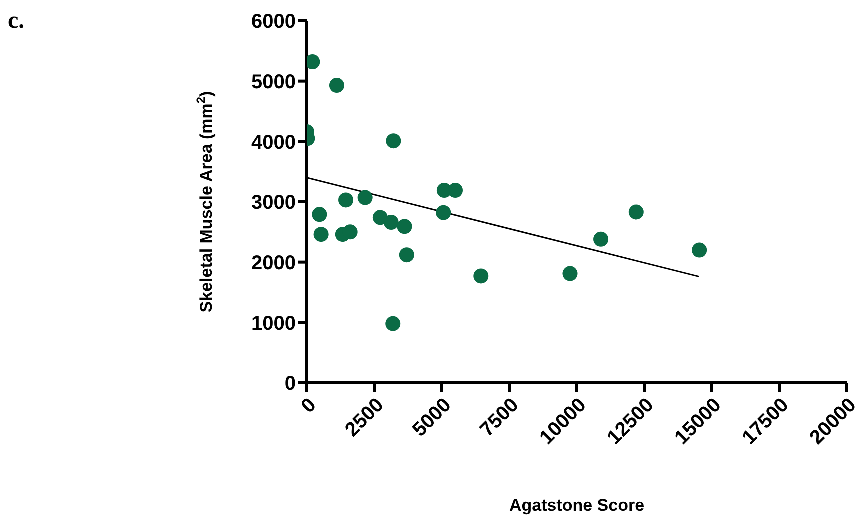 This screenshot has width=857, height=523. Describe the element at coordinates (274, 143) in the screenshot. I see `y-tick-label: 4000` at that location.